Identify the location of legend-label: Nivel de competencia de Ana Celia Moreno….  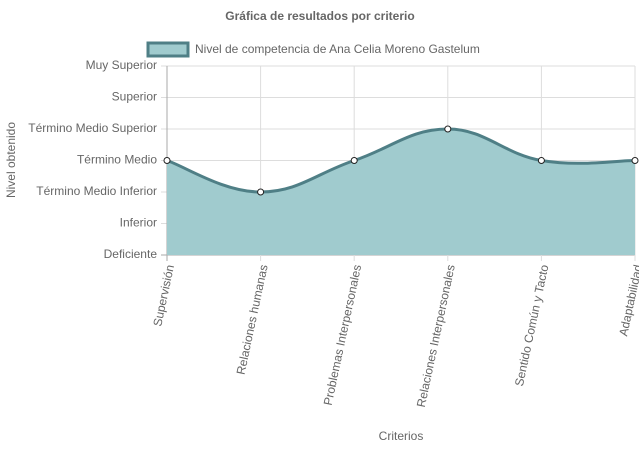
(337, 49).